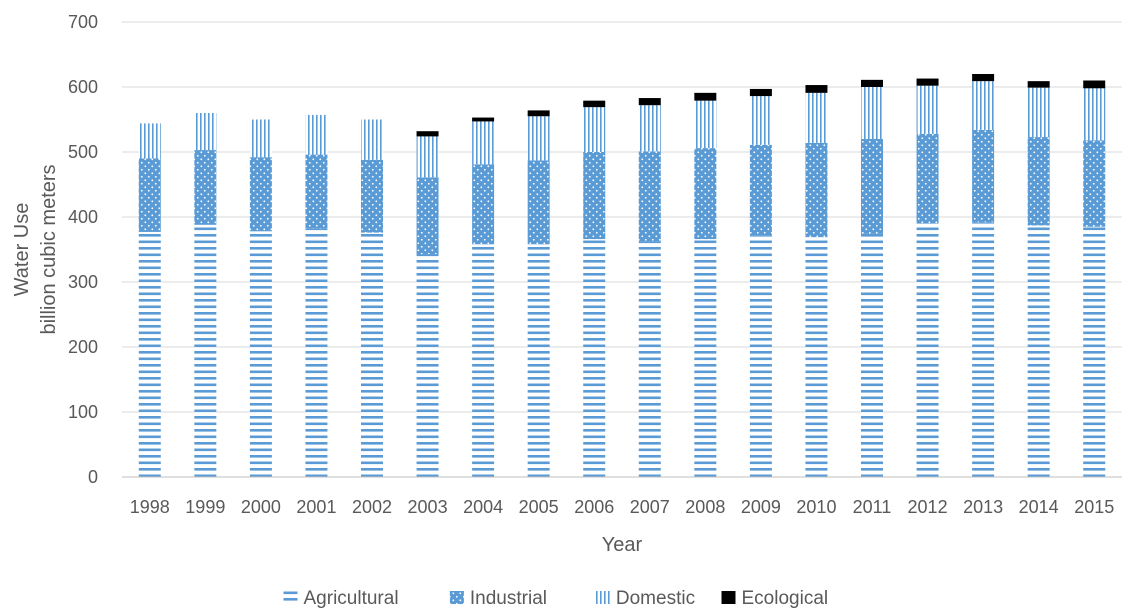 The image size is (1127, 614). I want to click on x-tick-label: 2010, so click(816, 507).